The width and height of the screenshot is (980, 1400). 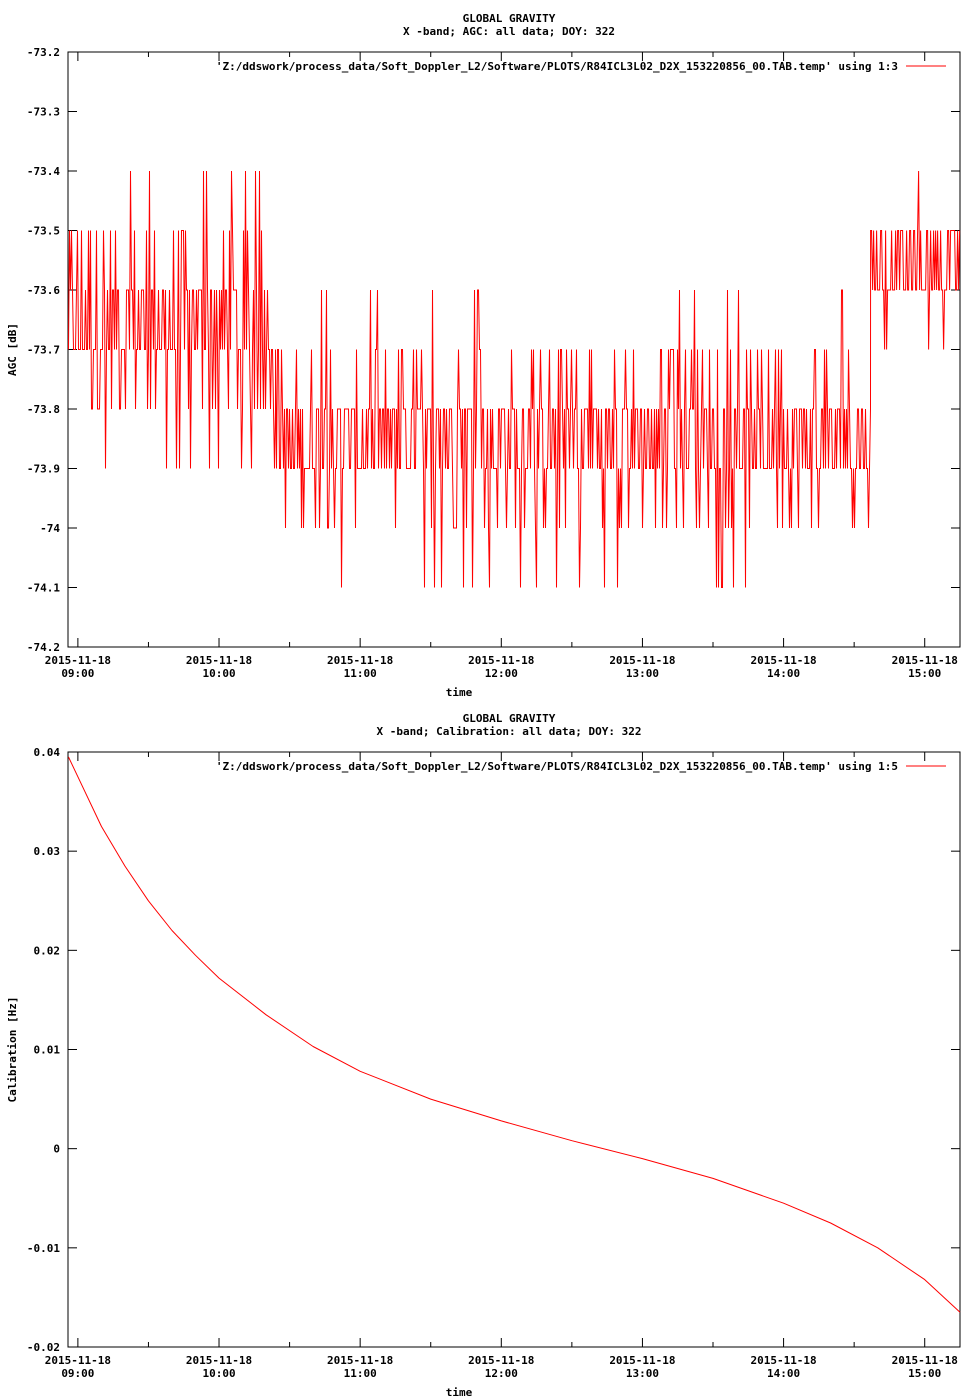 What do you see at coordinates (12, 1050) in the screenshot?
I see `y-axis-label: Calibration [Hz]` at bounding box center [12, 1050].